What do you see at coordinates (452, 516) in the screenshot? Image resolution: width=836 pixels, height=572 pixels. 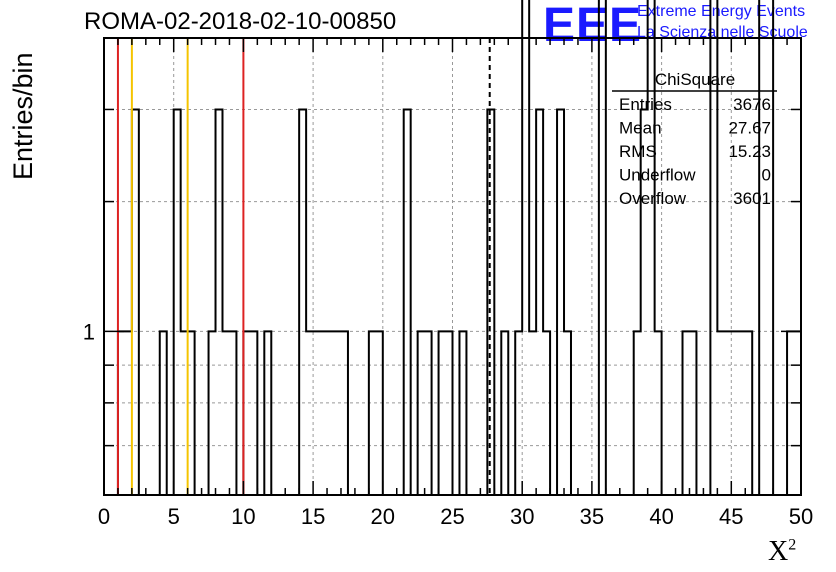 I see `x-tick-label: 25` at bounding box center [452, 516].